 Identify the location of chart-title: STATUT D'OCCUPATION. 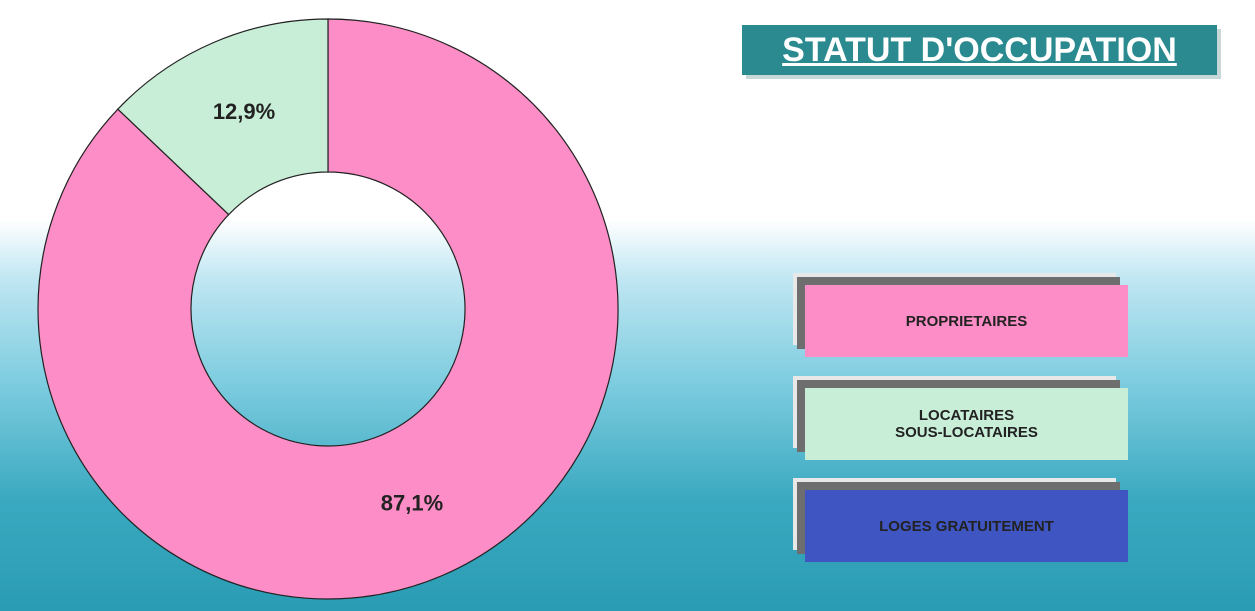
(979, 50).